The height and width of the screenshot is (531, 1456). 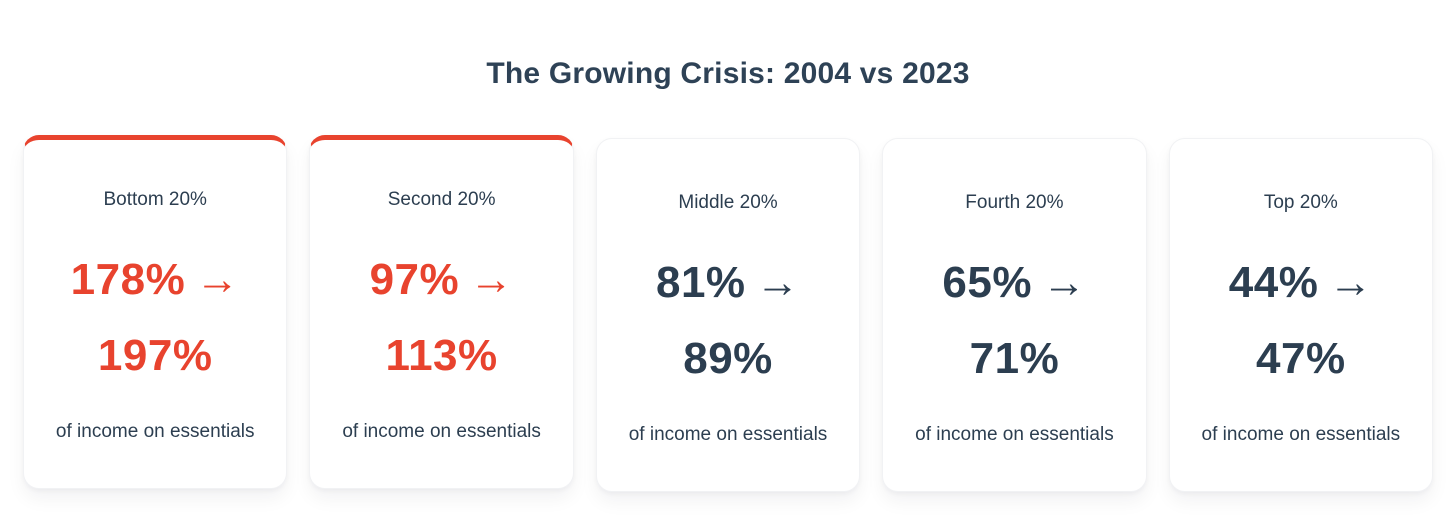 I want to click on quintile-label: Middle 20%, so click(x=728, y=202).